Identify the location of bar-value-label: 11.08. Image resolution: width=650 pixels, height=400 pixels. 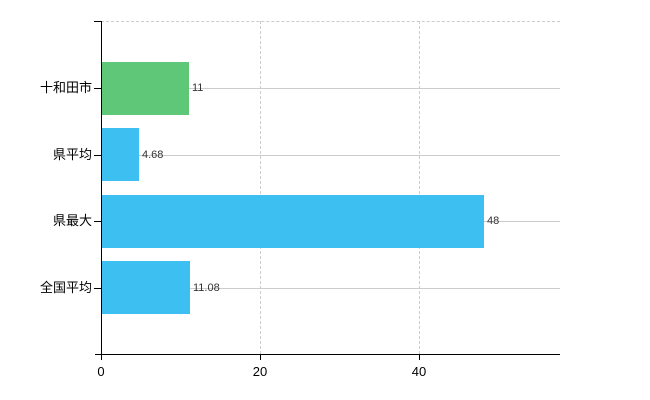
(206, 288).